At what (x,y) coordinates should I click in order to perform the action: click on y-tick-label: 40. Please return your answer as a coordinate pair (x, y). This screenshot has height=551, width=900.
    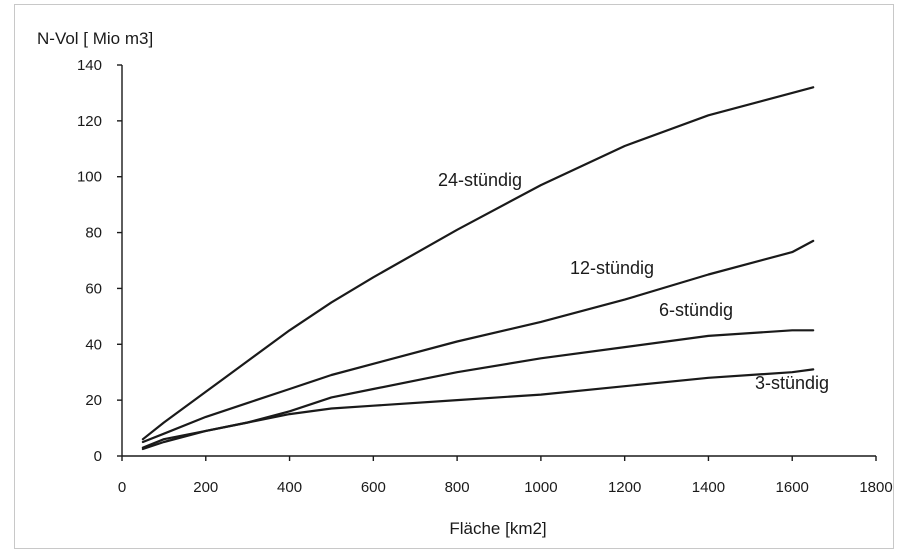
    Looking at the image, I should click on (93, 344).